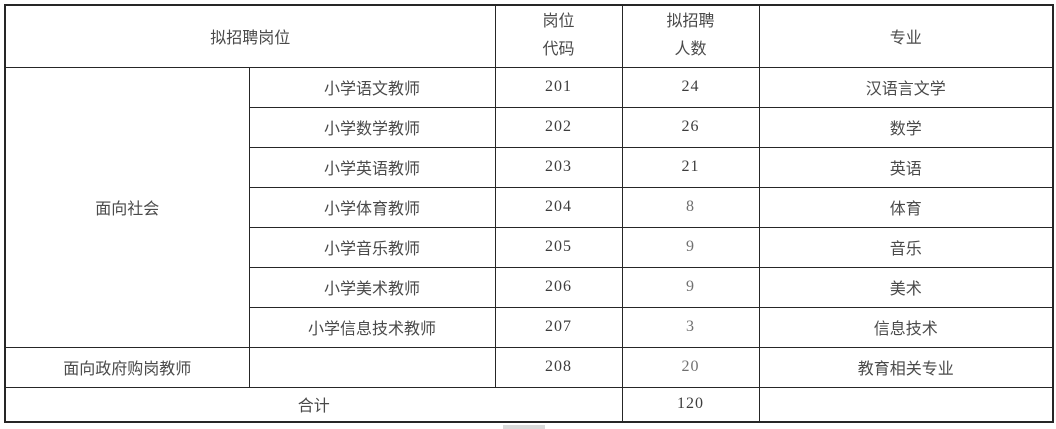  I want to click on count-cell: 26, so click(690, 127).